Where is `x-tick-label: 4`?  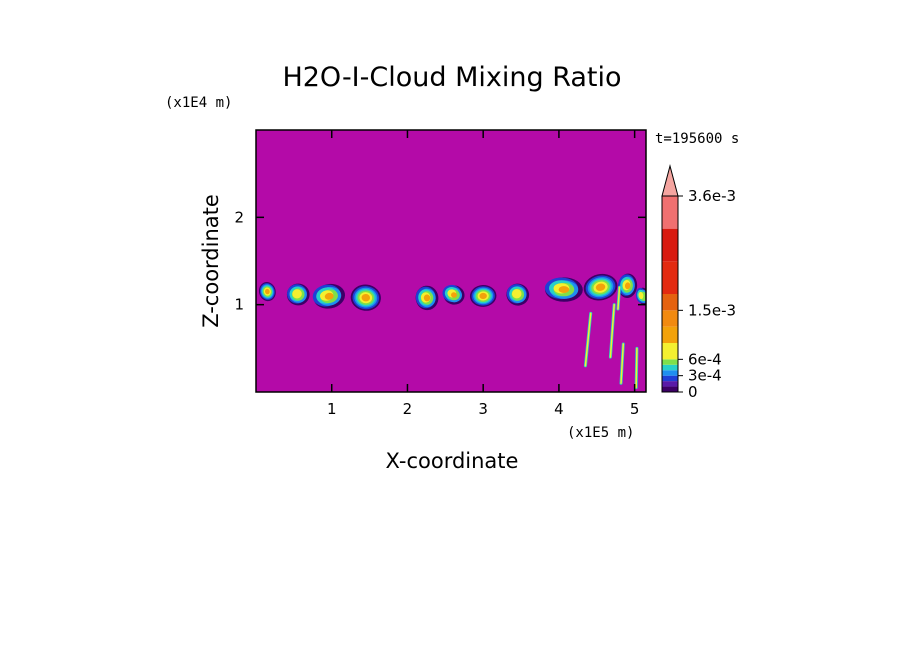 x-tick-label: 4 is located at coordinates (559, 409).